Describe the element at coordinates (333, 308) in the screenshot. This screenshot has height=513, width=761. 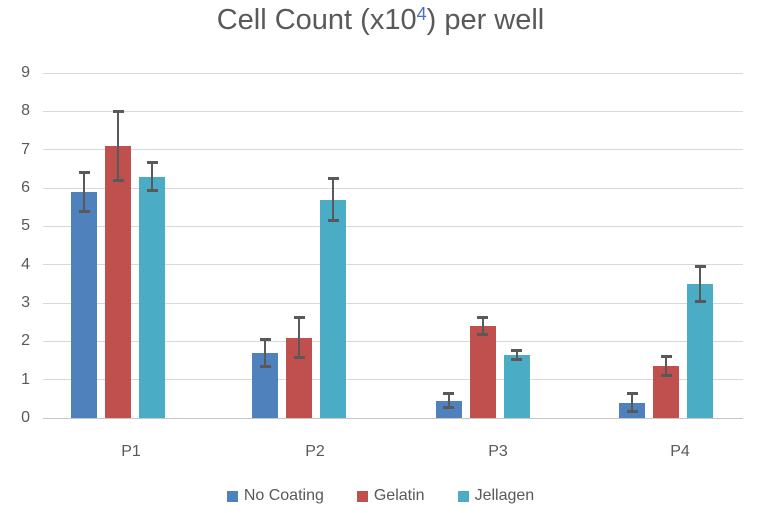
I see `bar-jellagen-P2` at that location.